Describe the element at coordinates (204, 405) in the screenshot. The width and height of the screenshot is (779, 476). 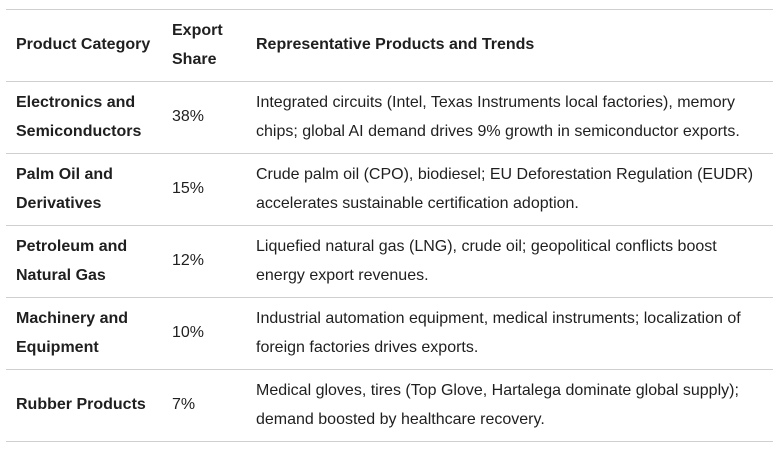
I see `row-export-share: 7%` at that location.